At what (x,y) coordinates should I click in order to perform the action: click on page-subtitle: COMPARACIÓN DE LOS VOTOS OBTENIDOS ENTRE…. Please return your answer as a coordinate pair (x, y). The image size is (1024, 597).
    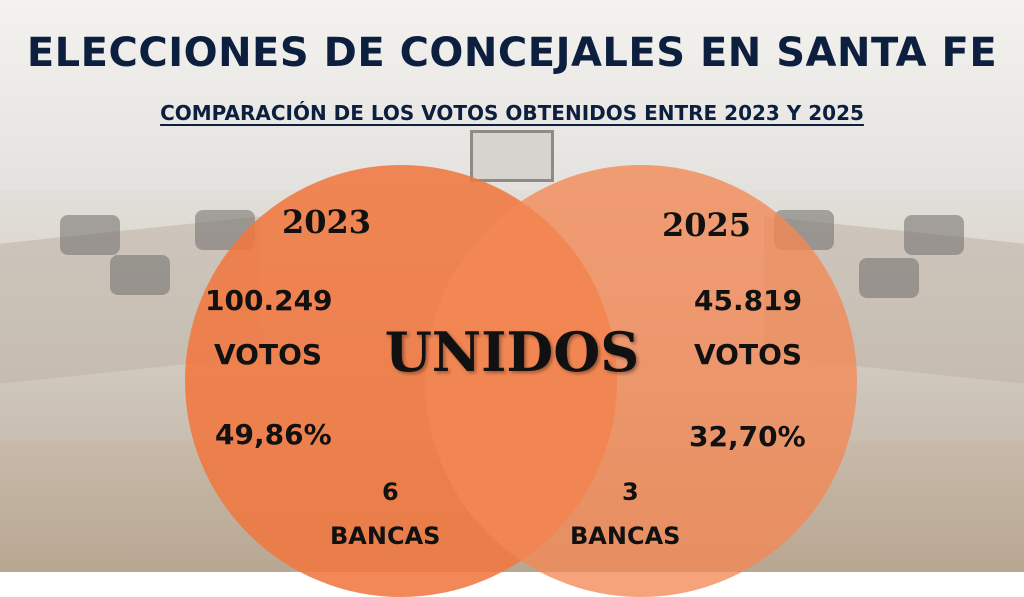
    Looking at the image, I should click on (512, 113).